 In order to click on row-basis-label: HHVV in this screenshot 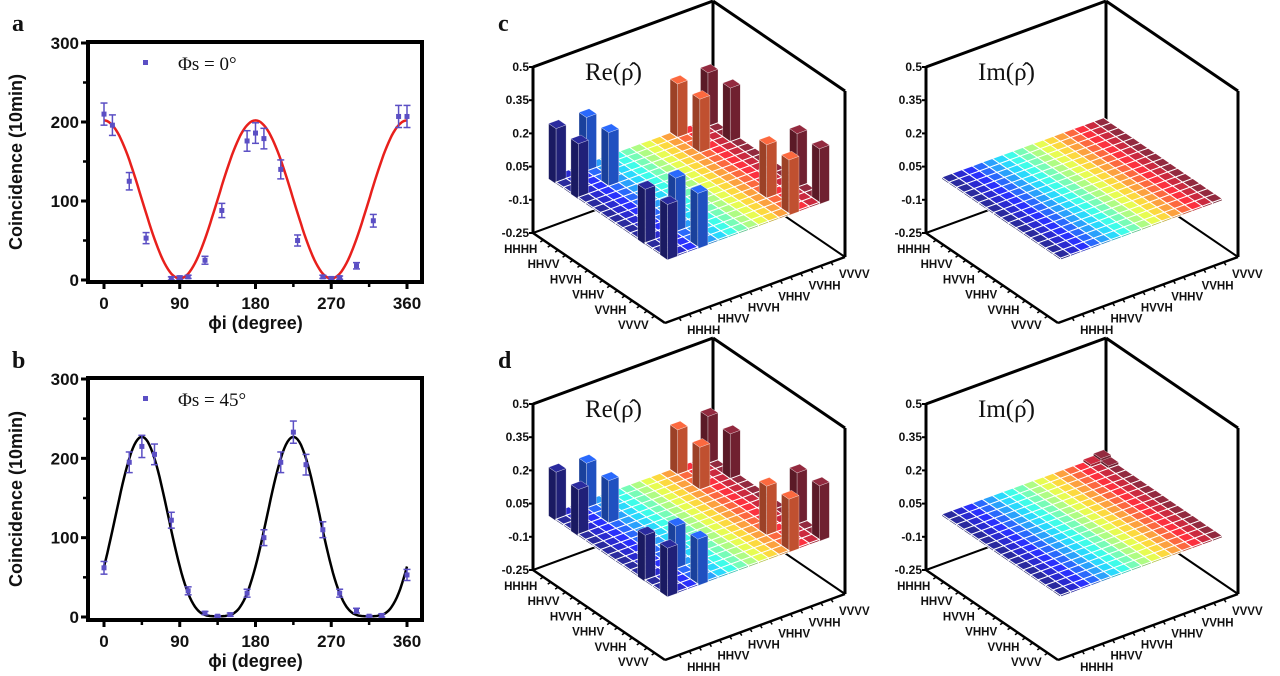, I will do `click(937, 265)`.